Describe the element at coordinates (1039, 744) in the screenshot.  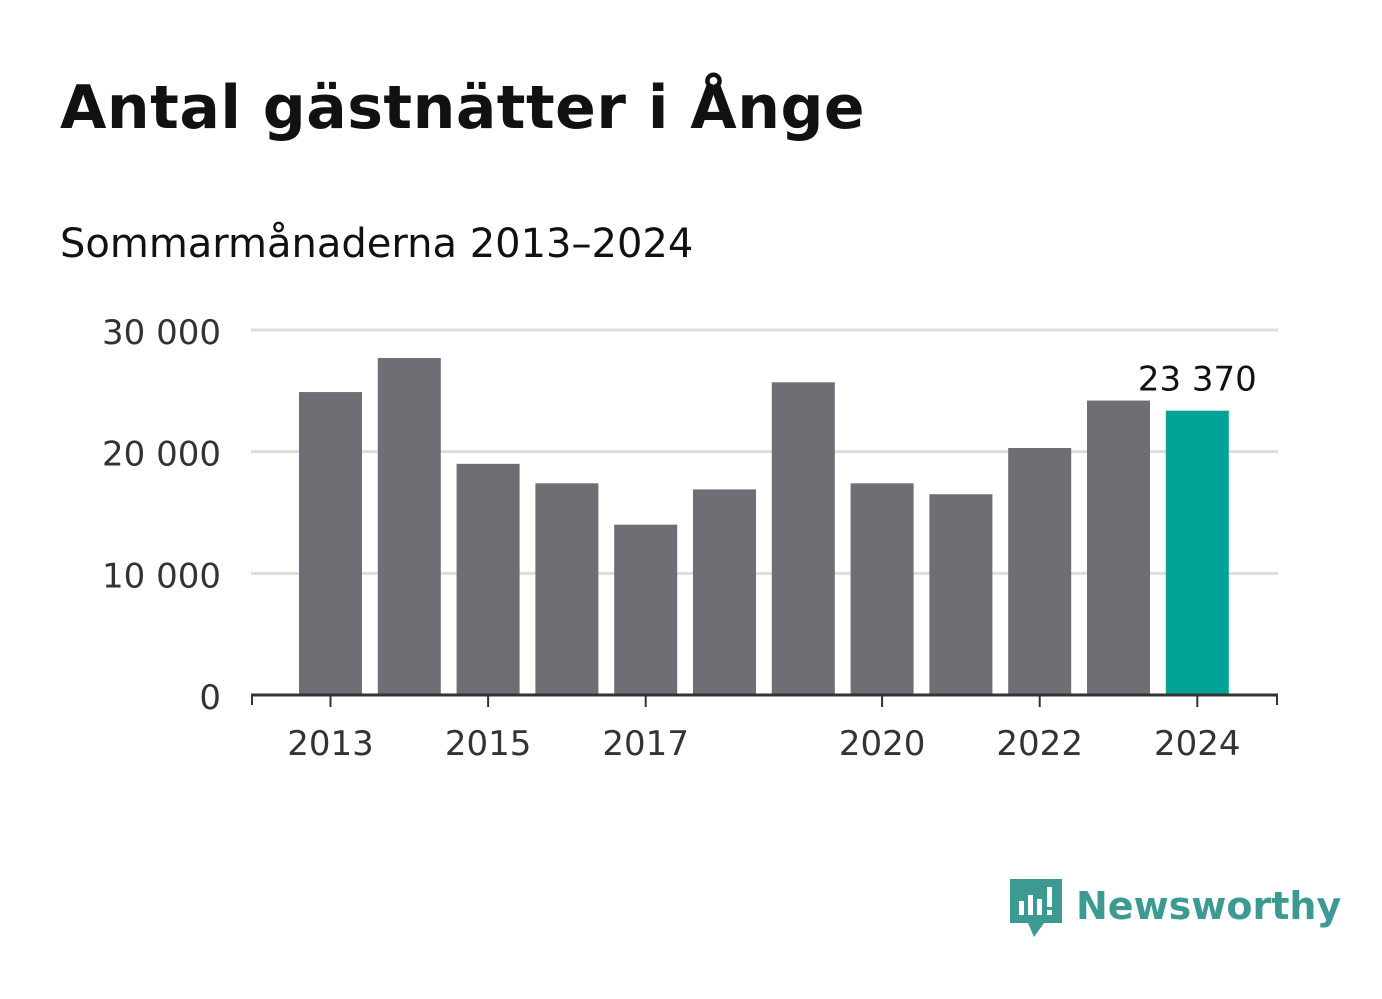
I see `x-tick-label: 2022` at that location.